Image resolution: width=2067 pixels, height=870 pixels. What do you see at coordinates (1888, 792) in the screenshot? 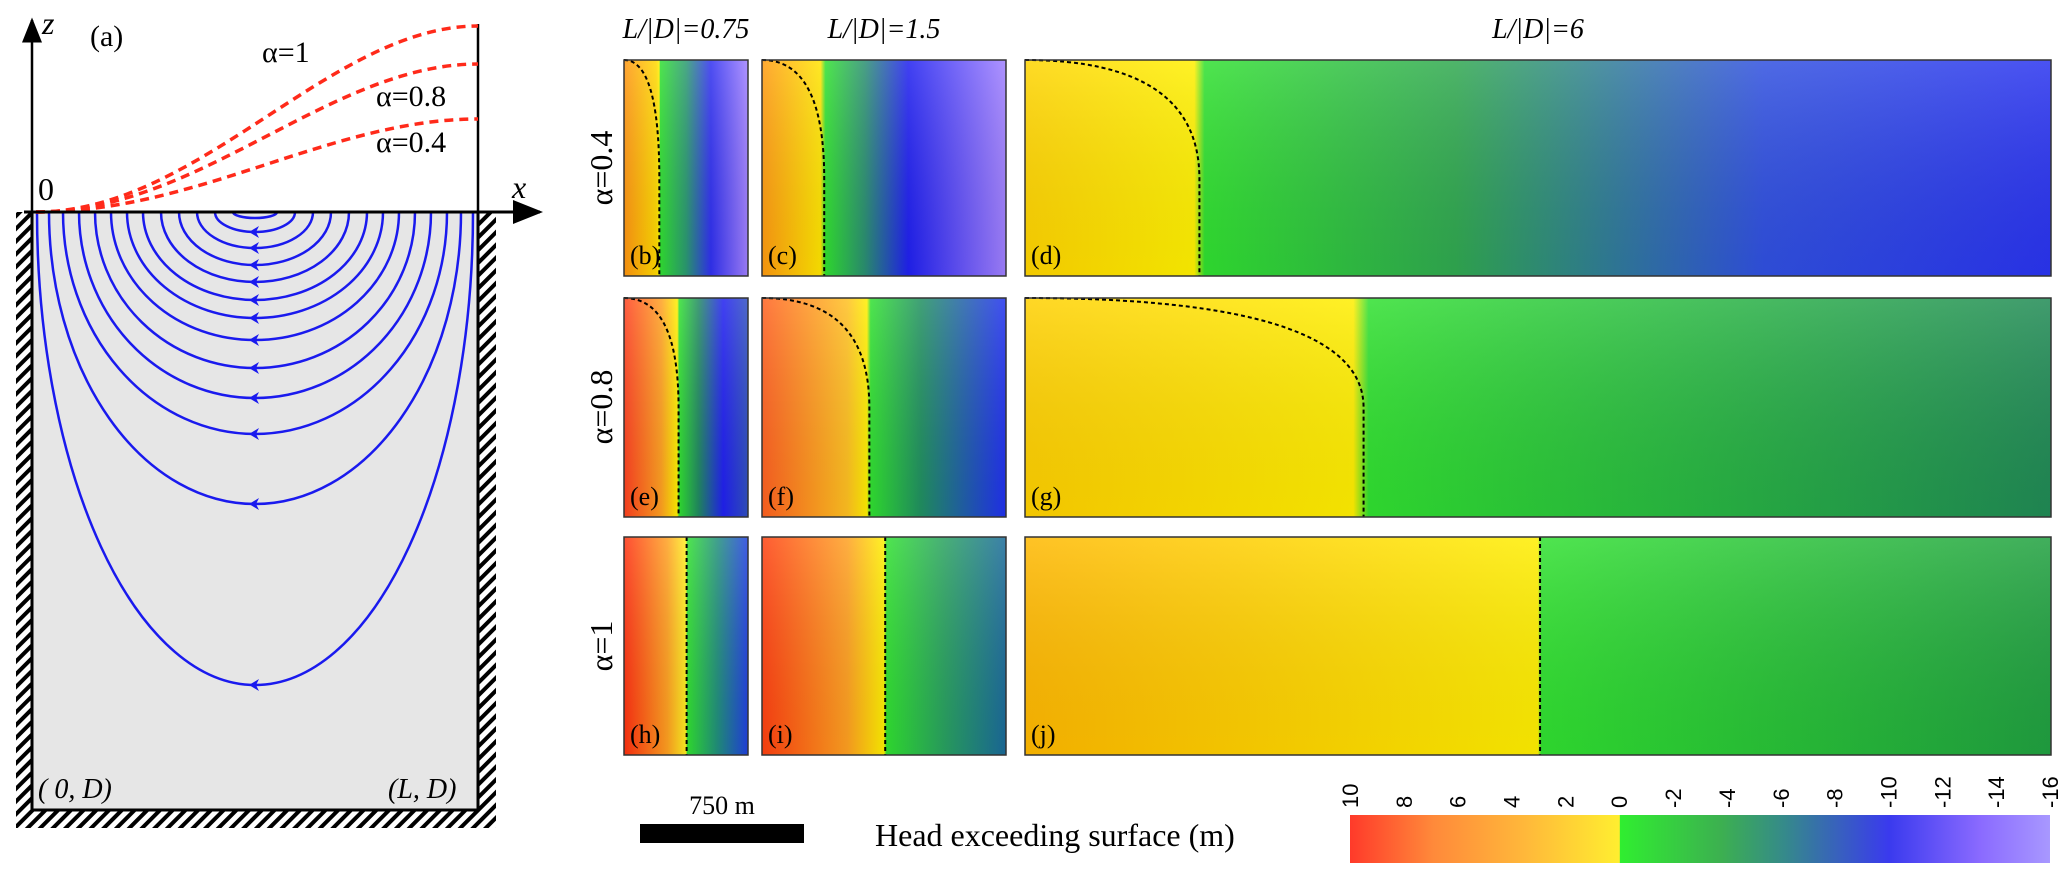
I see `colorbar-tick-label: -10` at bounding box center [1888, 792].